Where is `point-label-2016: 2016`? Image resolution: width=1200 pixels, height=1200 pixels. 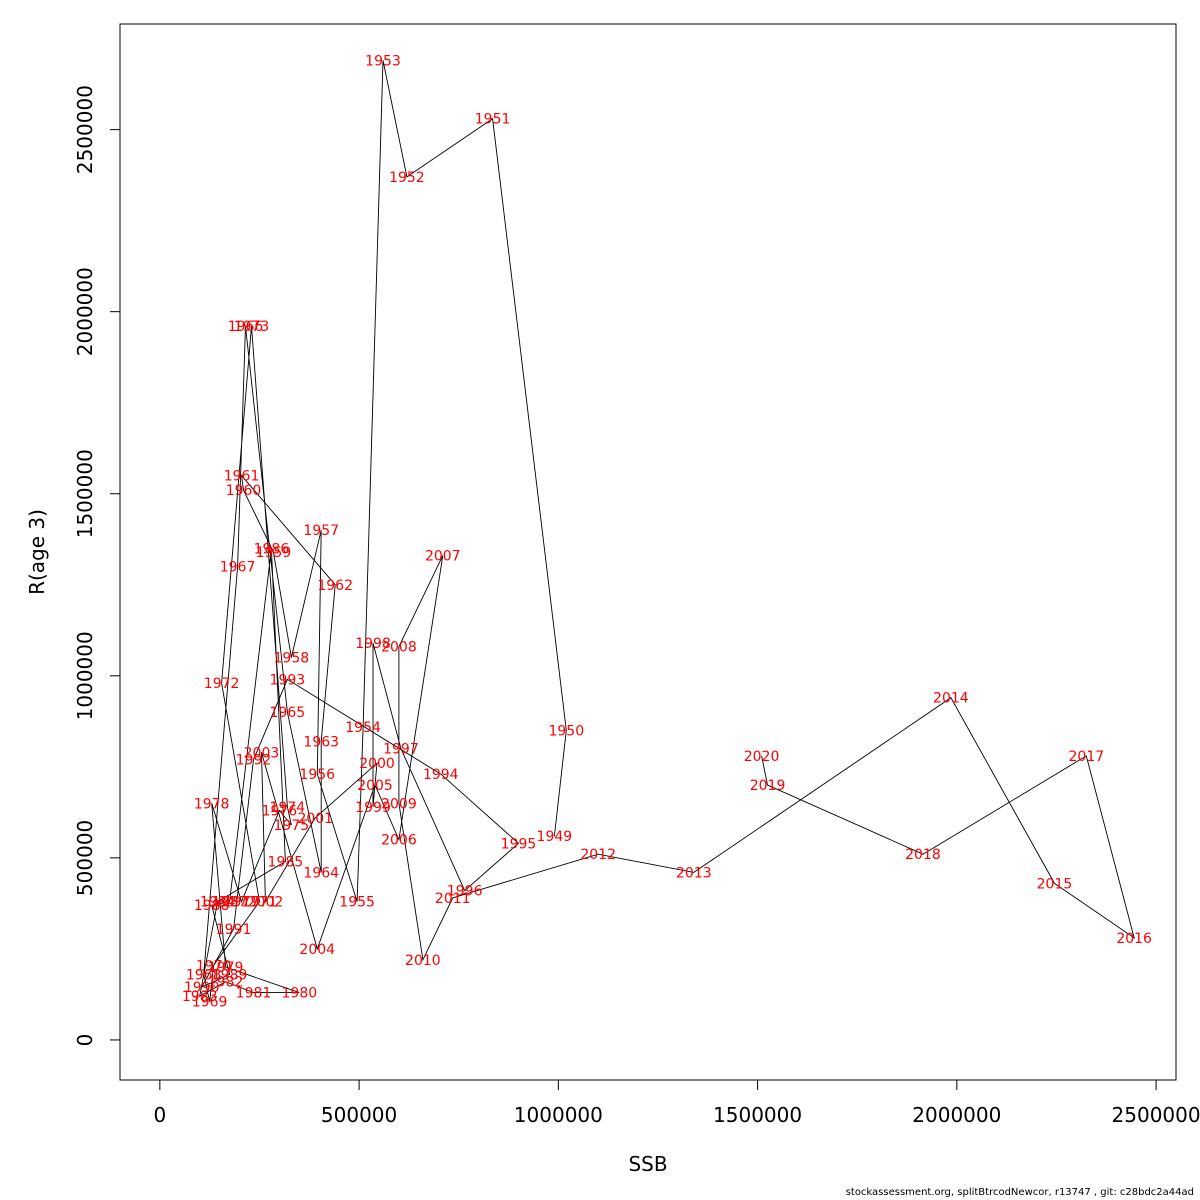 point-label-2016: 2016 is located at coordinates (1134, 939).